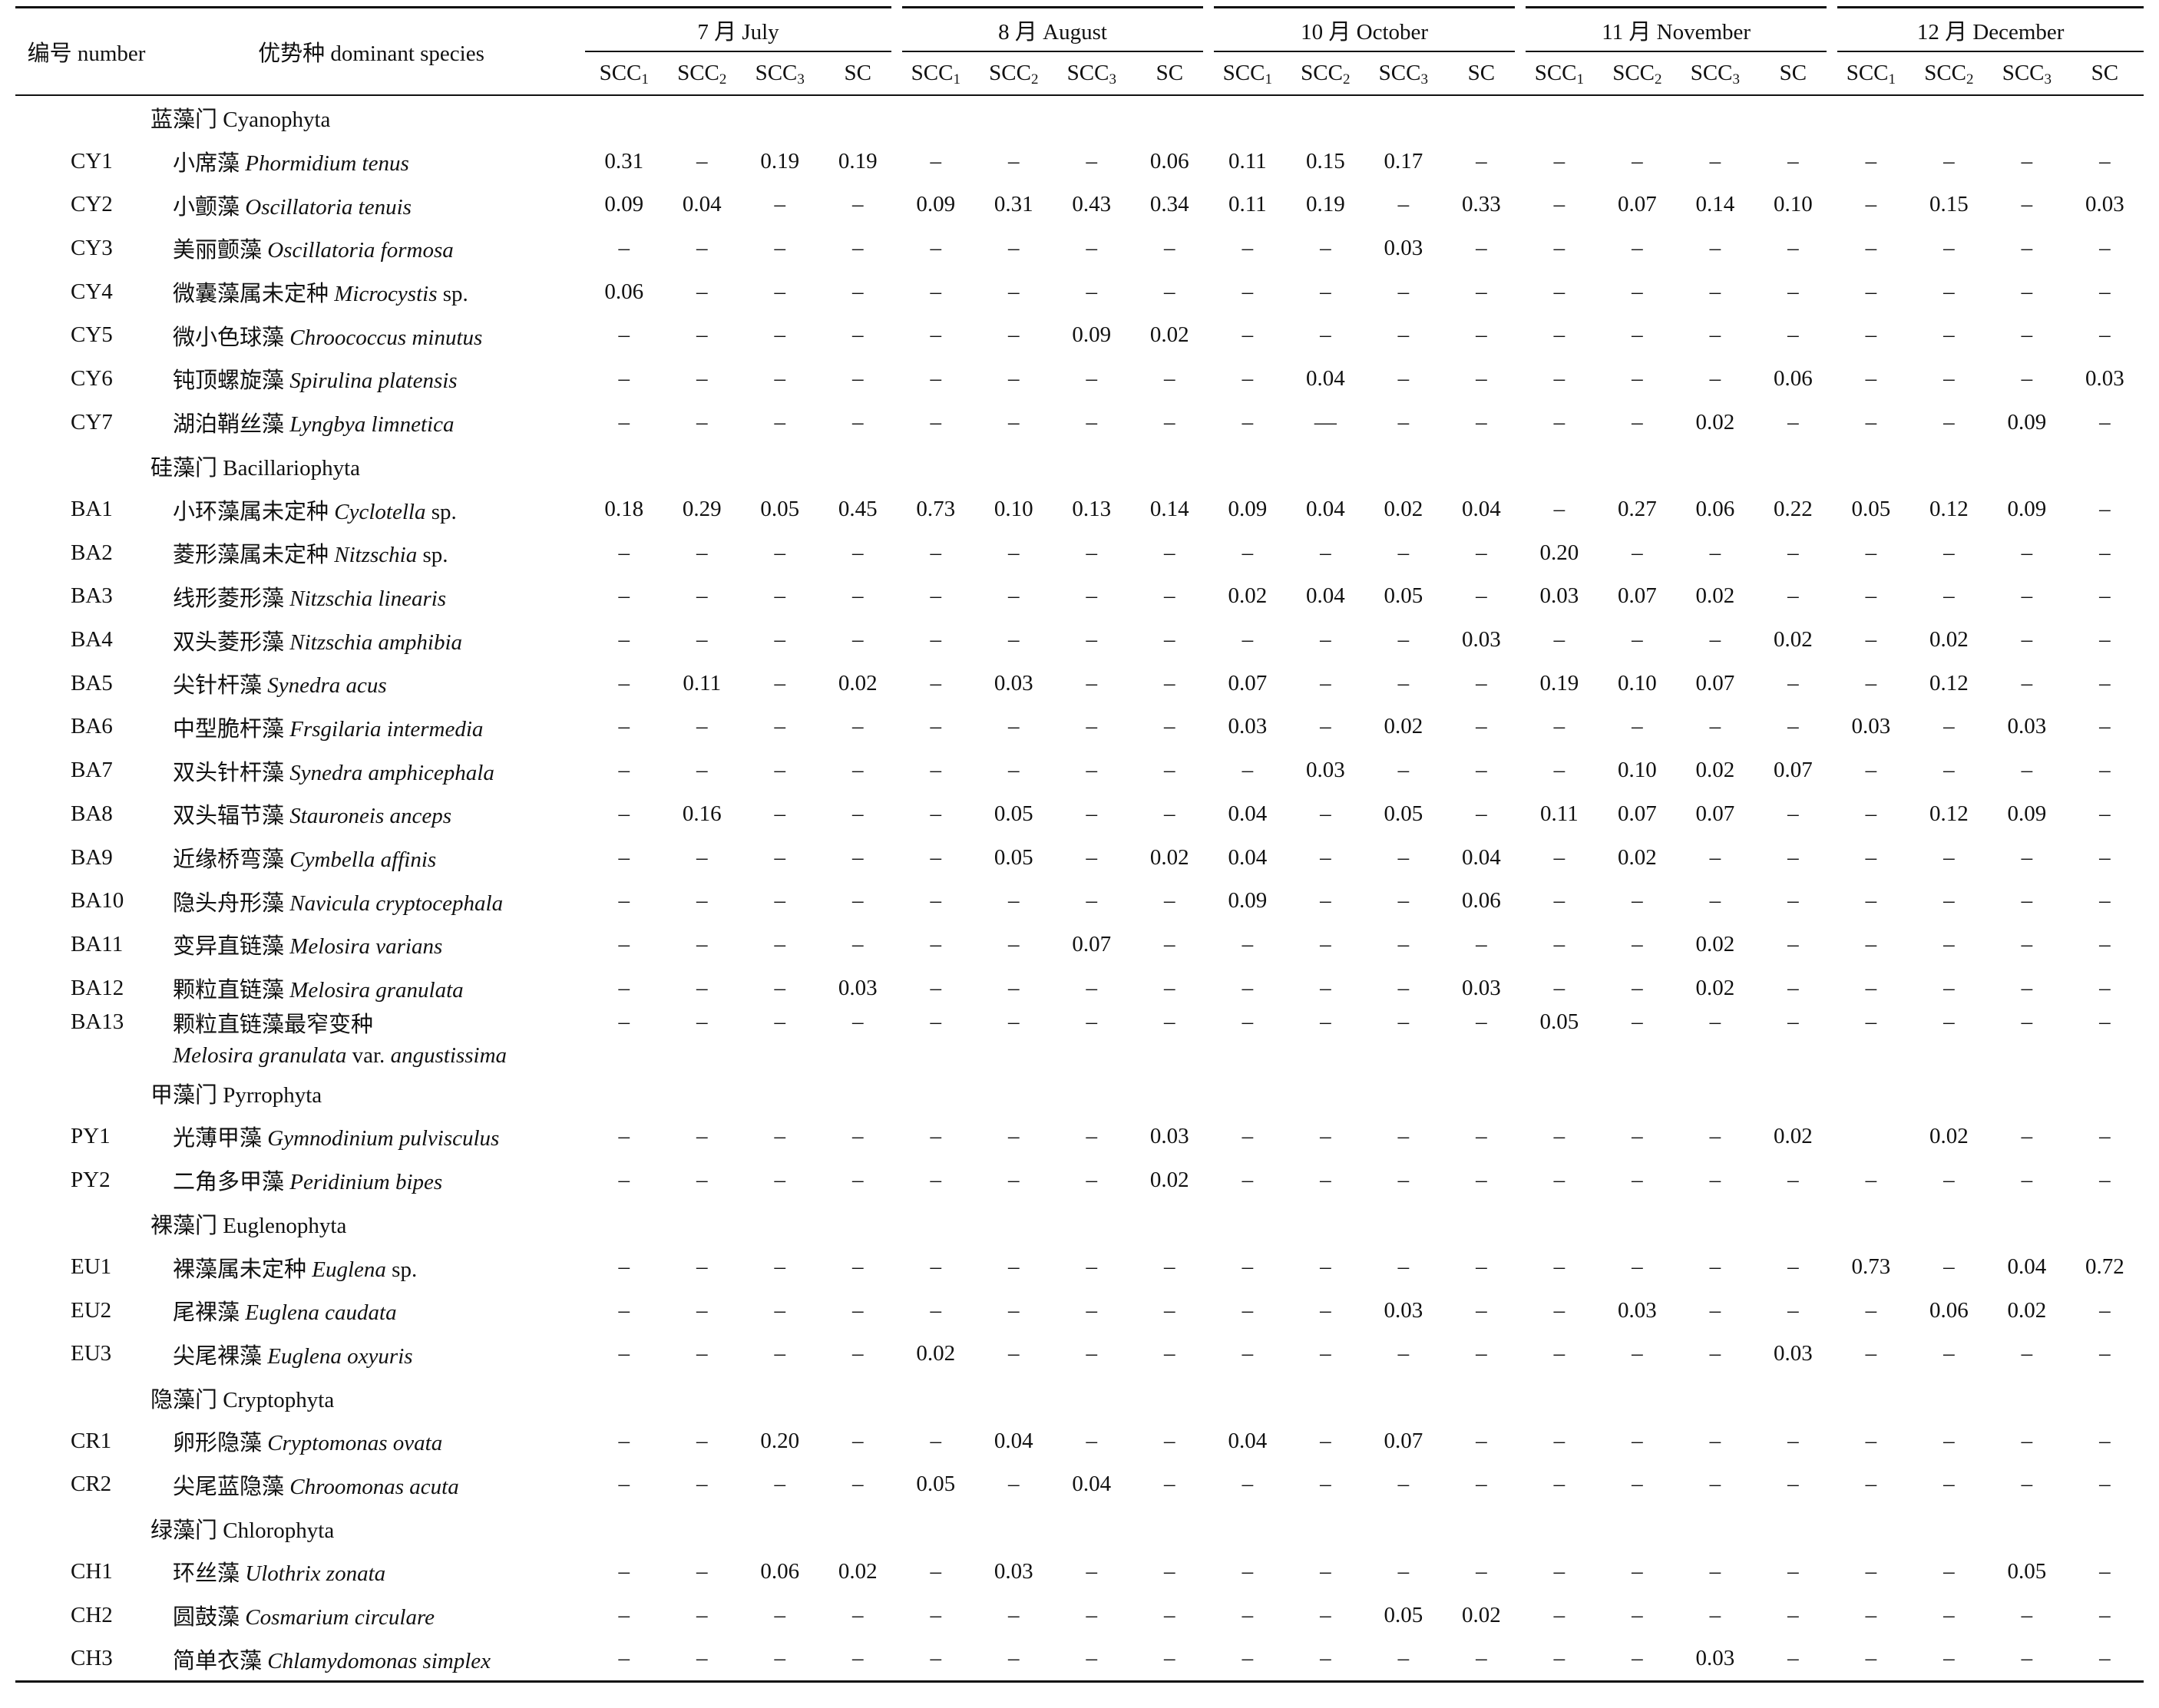  Describe the element at coordinates (441, 511) in the screenshot. I see `species-qualifier: sp.` at that location.